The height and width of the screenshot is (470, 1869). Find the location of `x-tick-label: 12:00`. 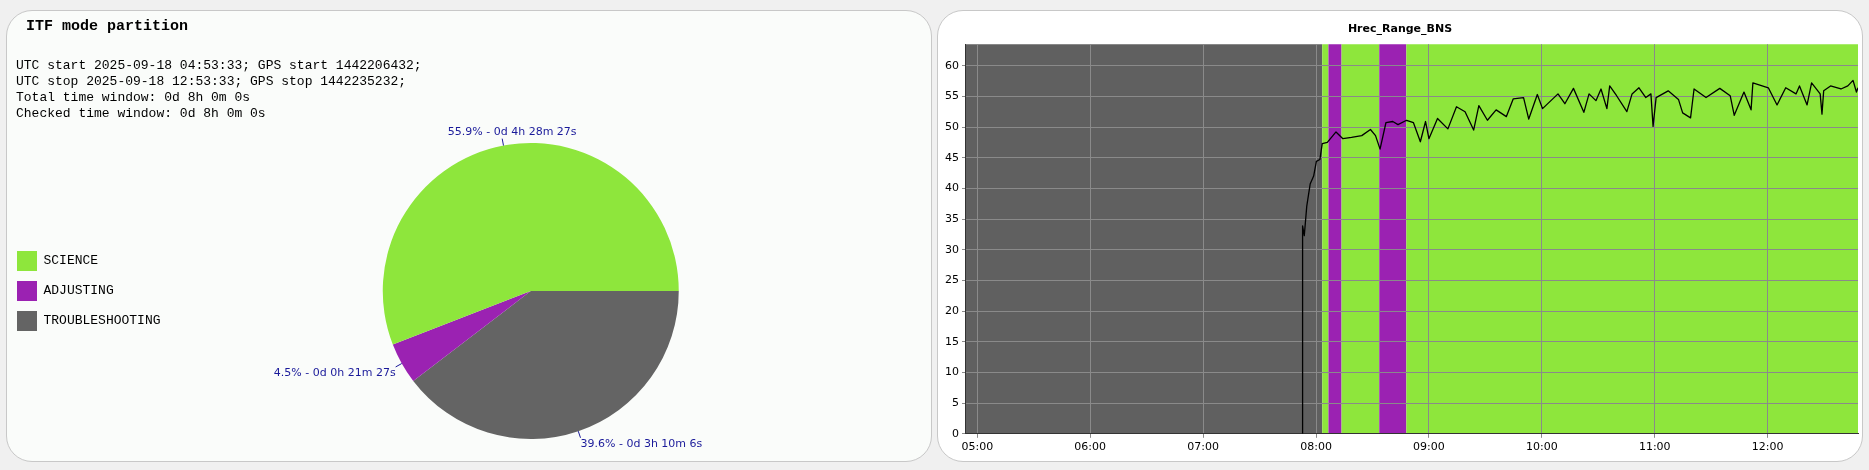

x-tick-label: 12:00 is located at coordinates (1767, 447).